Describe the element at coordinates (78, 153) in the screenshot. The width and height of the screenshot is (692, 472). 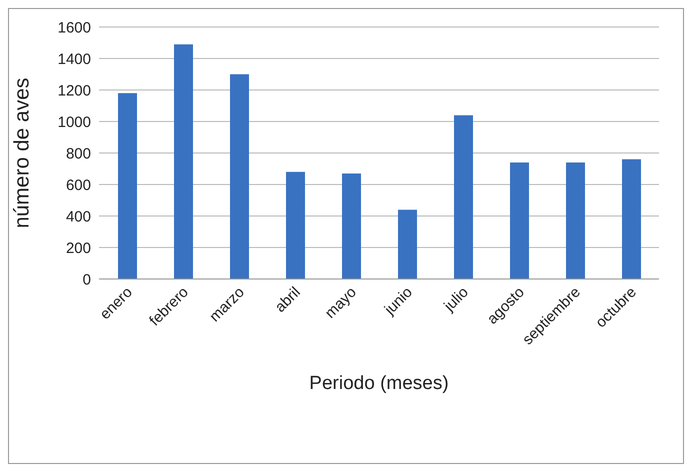
I see `y-tick-label: 800` at that location.